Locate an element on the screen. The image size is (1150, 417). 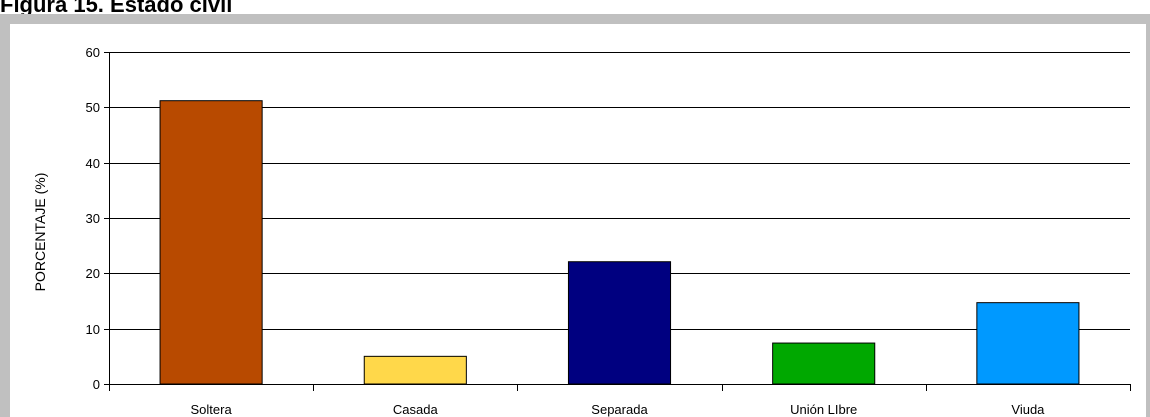
y-tick-label: 20 is located at coordinates (93, 273).